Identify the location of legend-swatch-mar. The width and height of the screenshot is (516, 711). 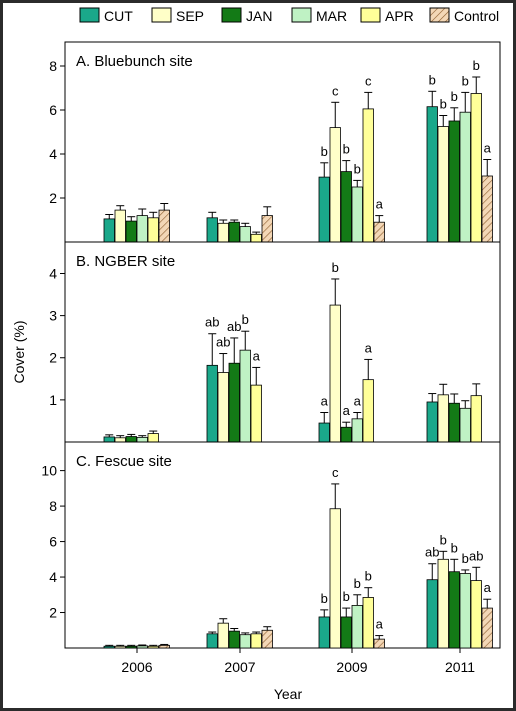
(301, 15).